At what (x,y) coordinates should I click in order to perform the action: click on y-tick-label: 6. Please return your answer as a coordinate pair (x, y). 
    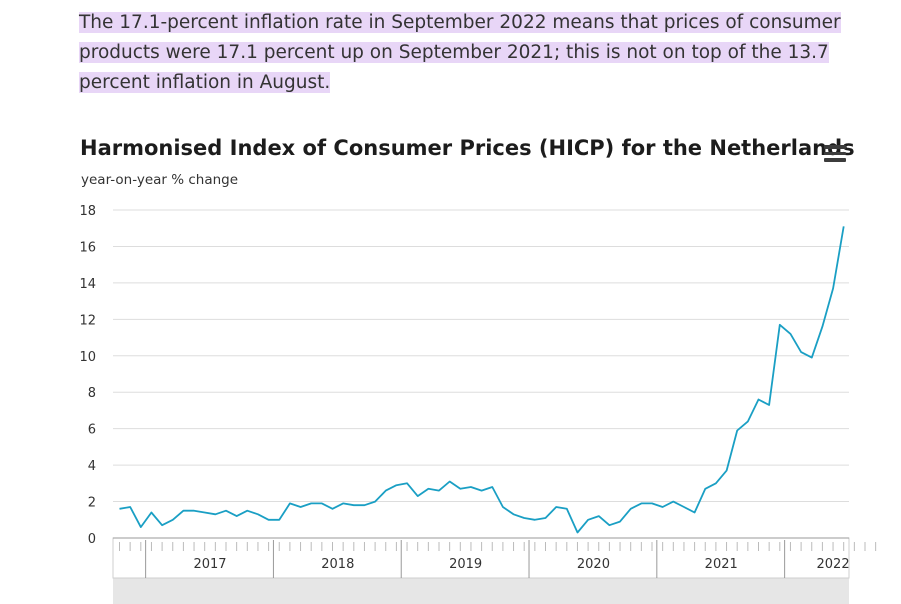
    Looking at the image, I should click on (92, 430).